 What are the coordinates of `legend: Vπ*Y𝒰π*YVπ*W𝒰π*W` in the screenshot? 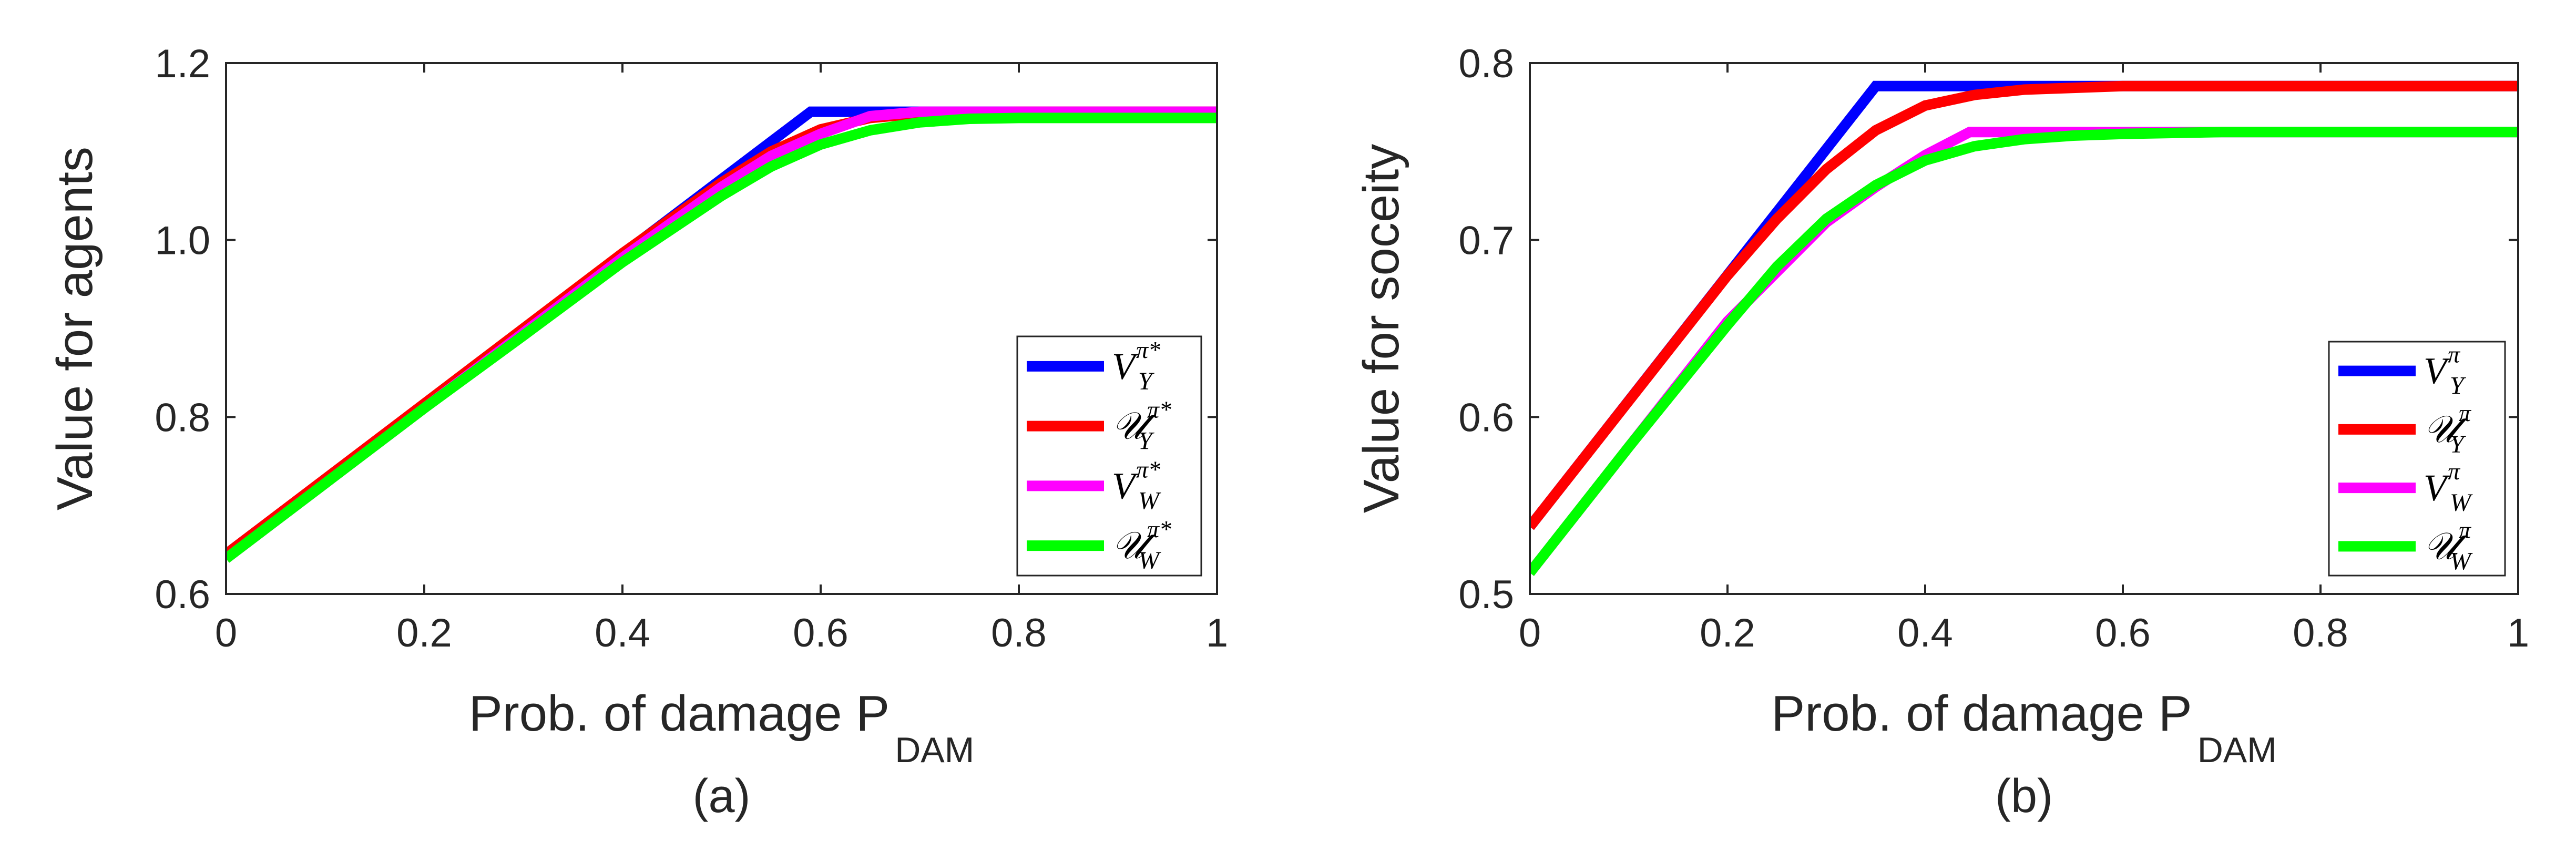 It's located at (1109, 456).